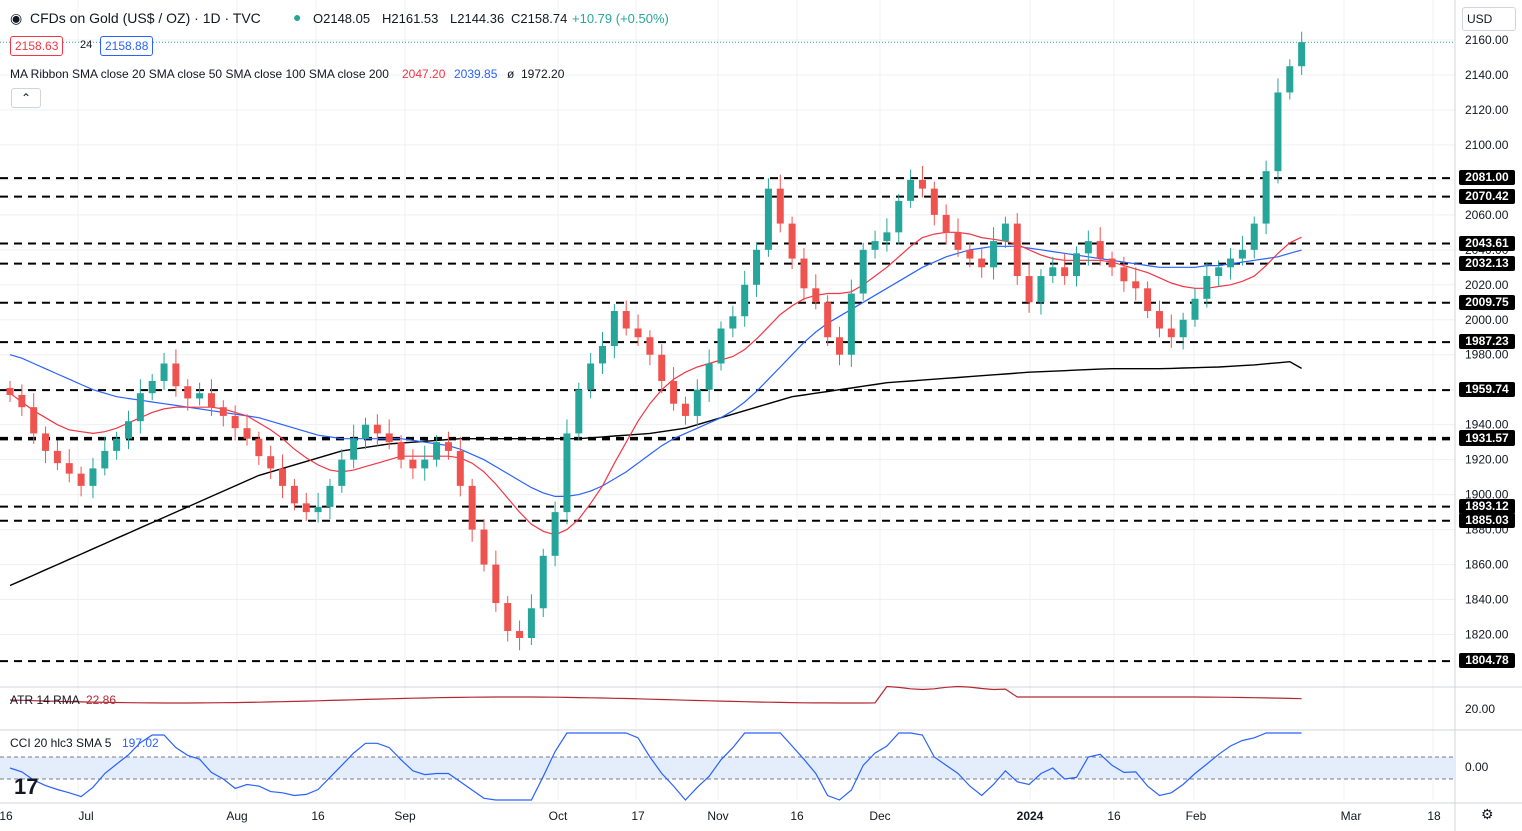  I want to click on atr-label: ATR 14 RMA, so click(45, 700).